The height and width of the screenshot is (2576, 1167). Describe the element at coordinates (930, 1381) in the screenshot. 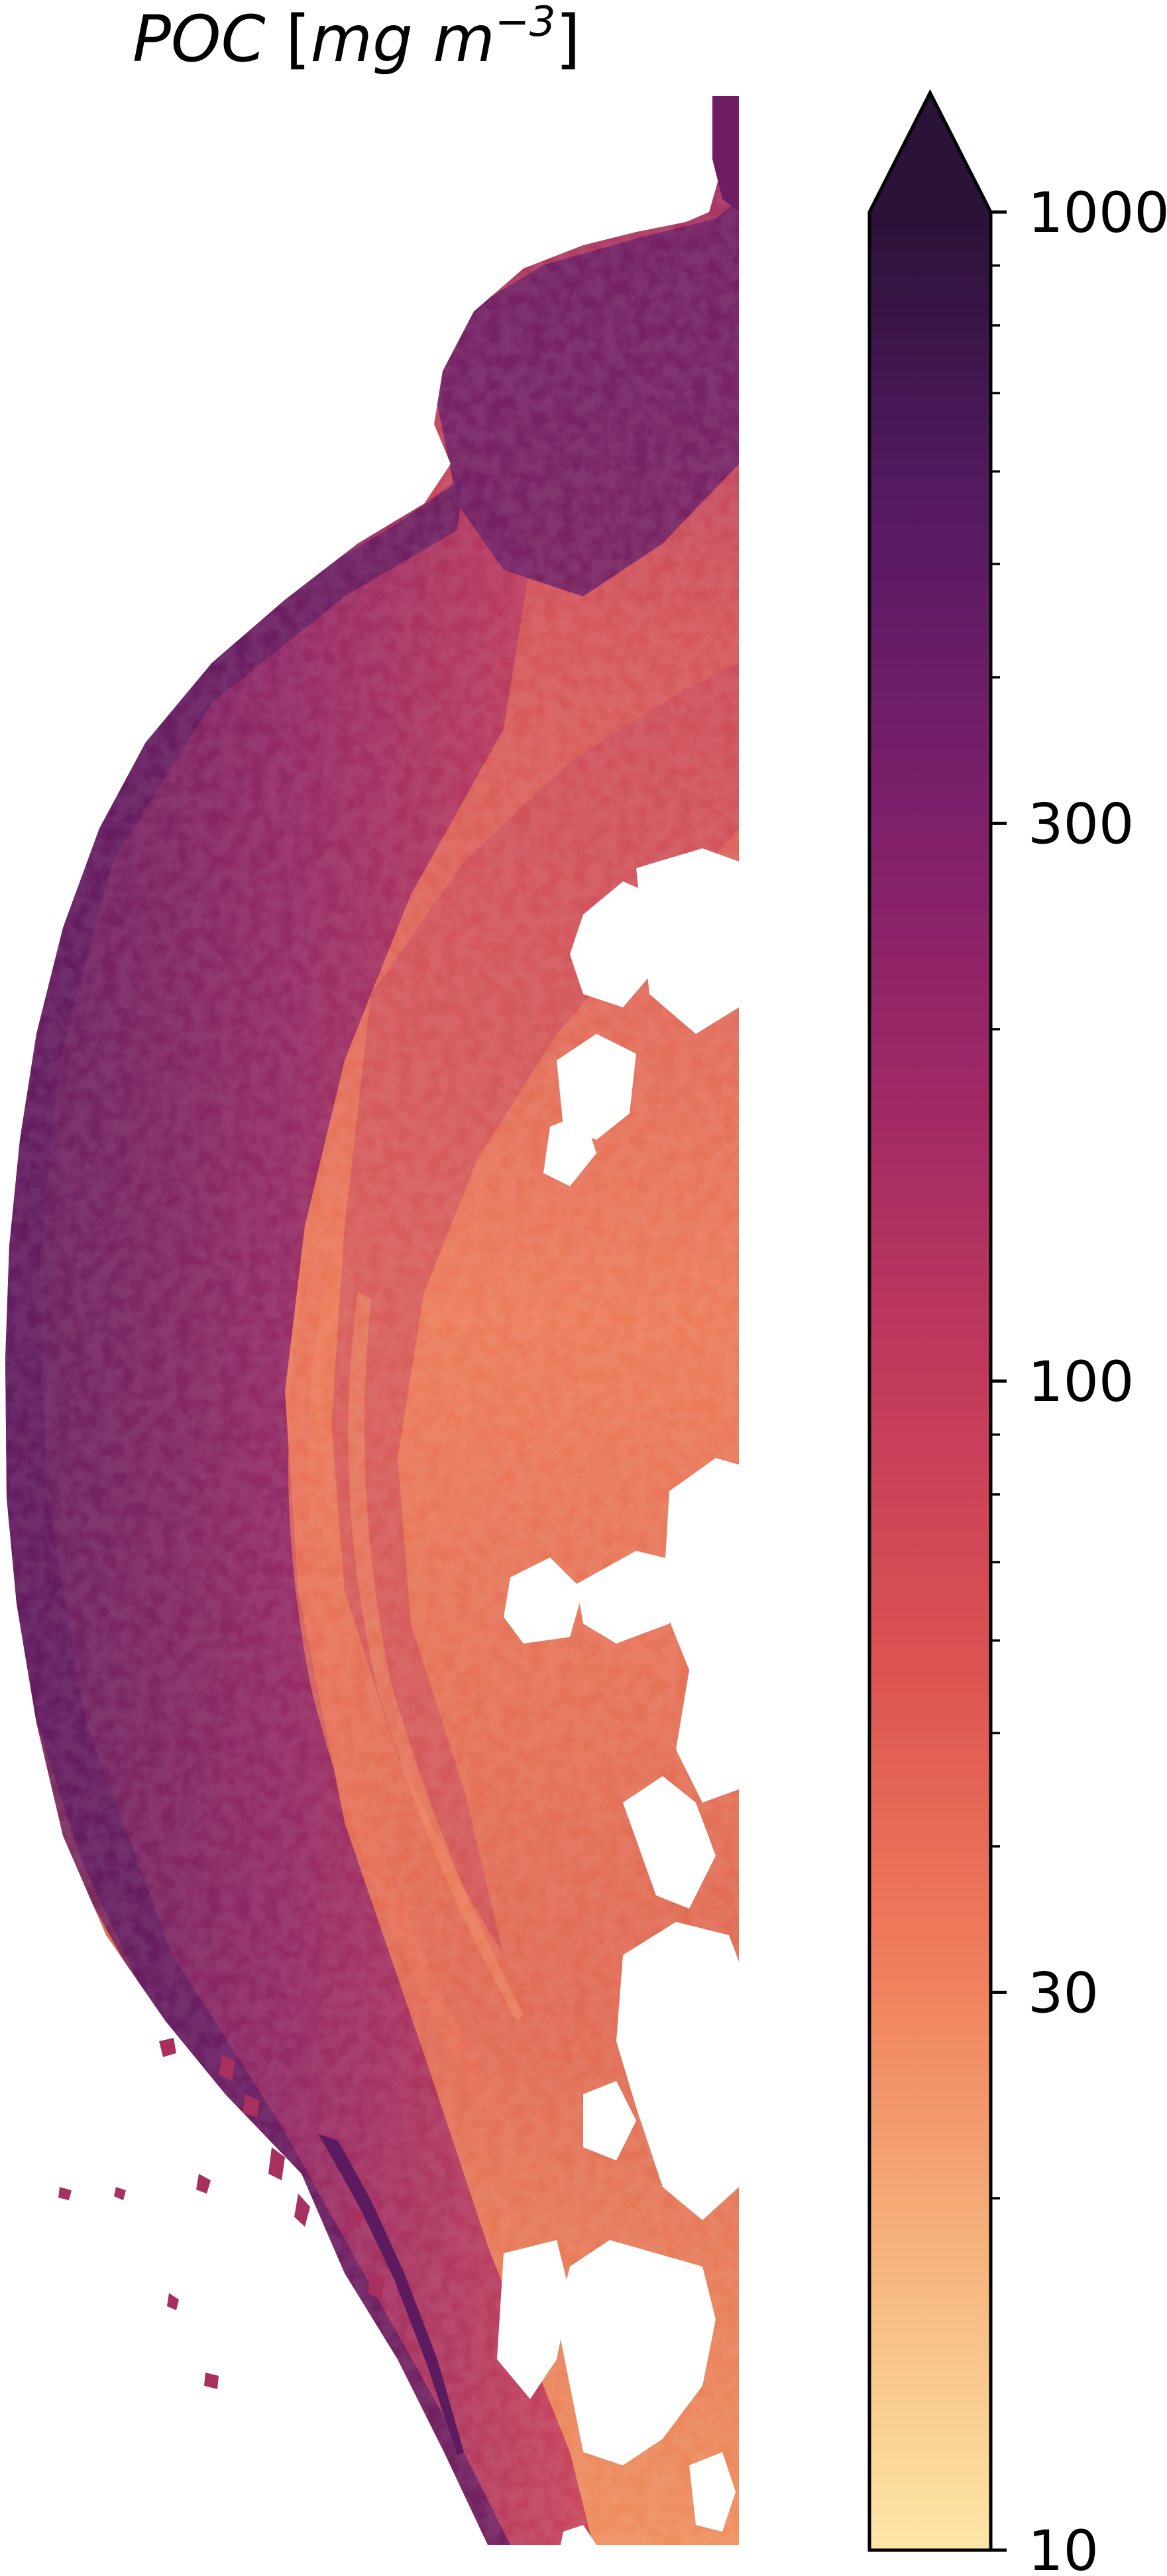

I see `colorbar-gradient` at that location.